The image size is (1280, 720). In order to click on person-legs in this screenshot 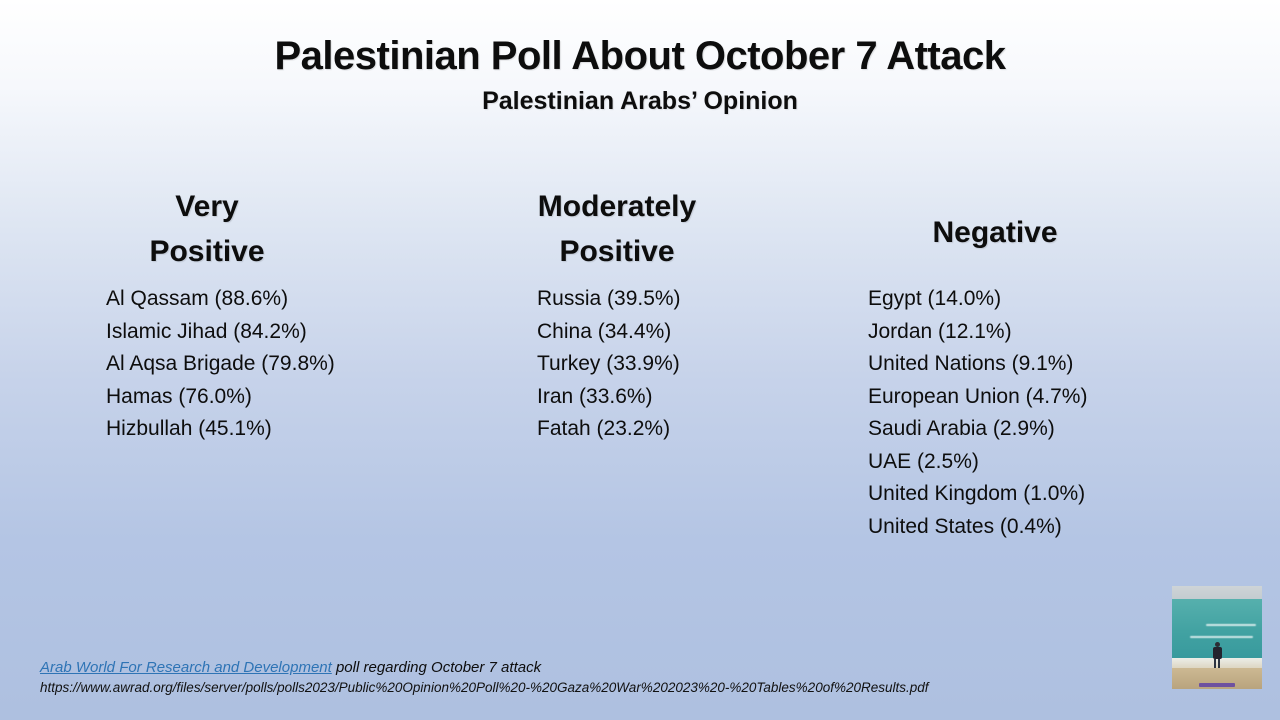, I will do `click(1217, 663)`.